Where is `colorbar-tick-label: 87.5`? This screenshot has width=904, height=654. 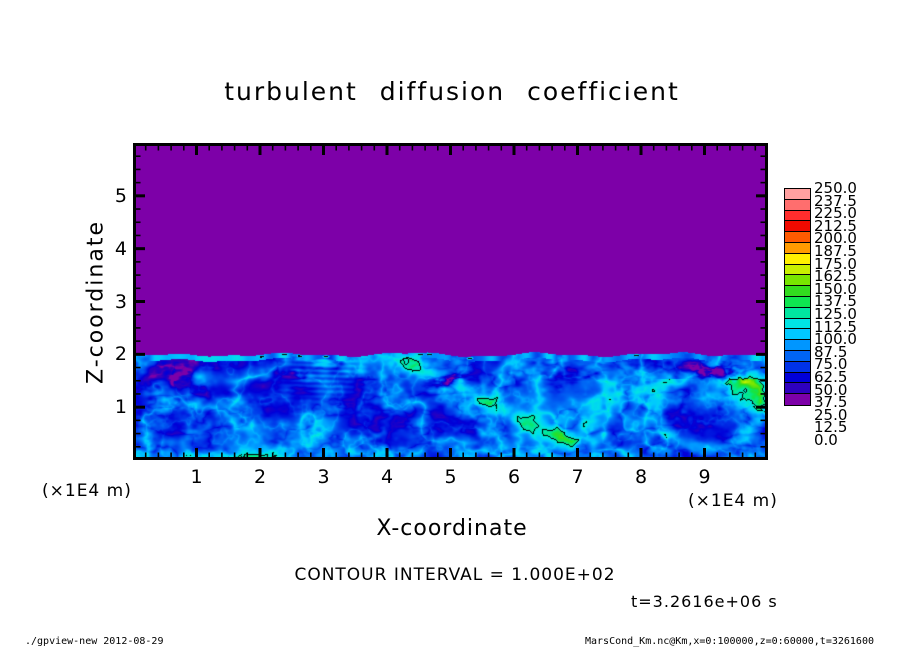
colorbar-tick-label: 87.5 is located at coordinates (831, 351).